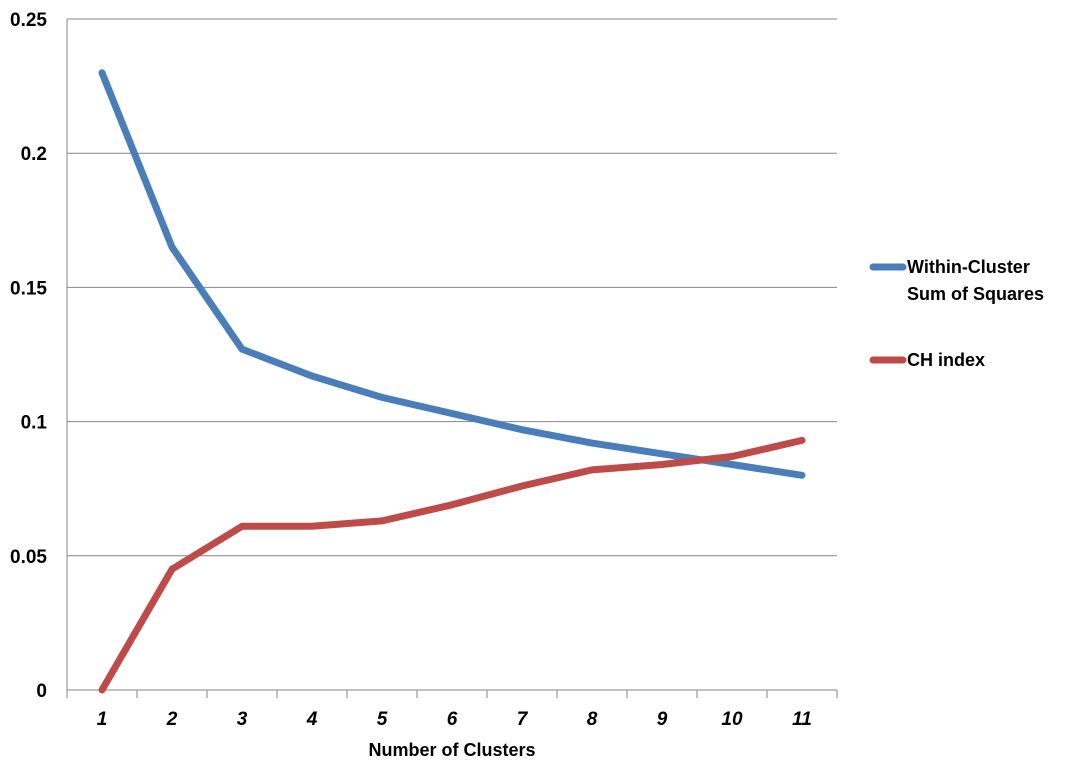 The width and height of the screenshot is (1075, 778). I want to click on x-tick-label: 7, so click(523, 719).